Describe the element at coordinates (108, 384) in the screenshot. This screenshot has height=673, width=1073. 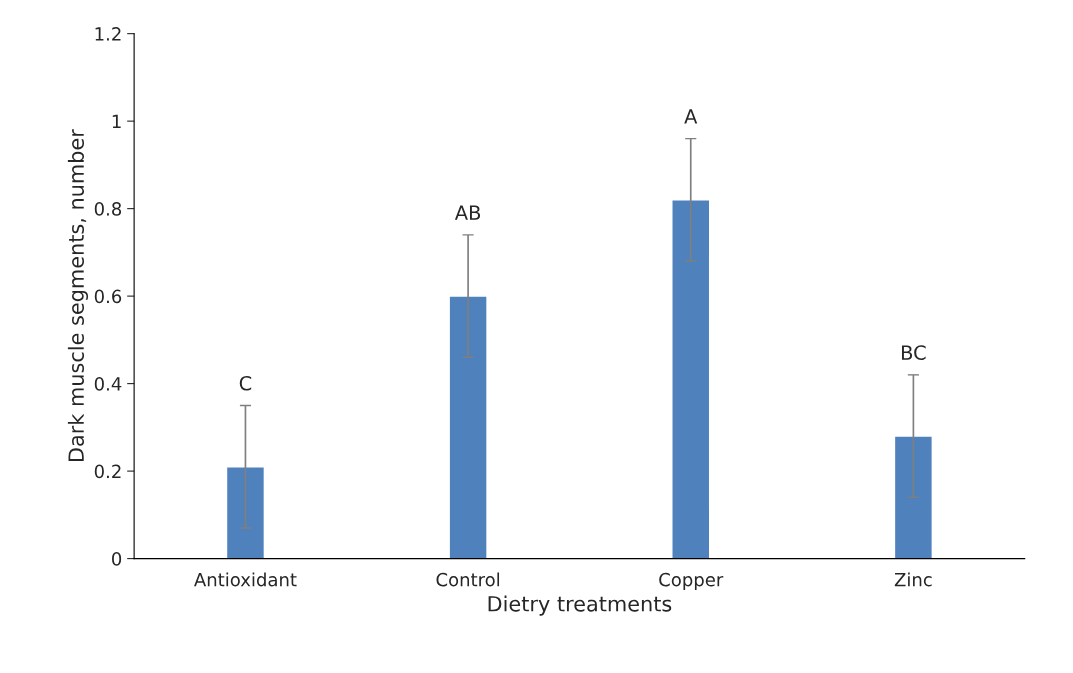
I see `y-tick-label: 0.4` at that location.